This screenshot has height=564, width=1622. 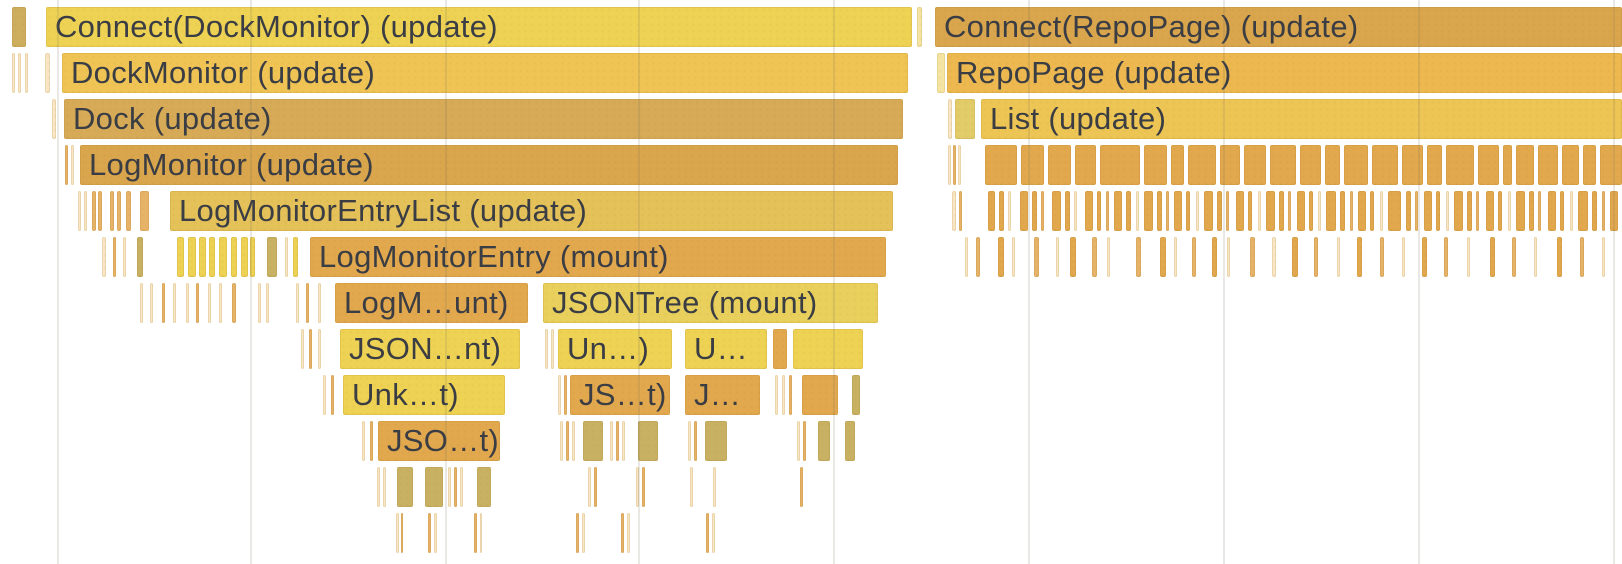 What do you see at coordinates (431, 303) in the screenshot?
I see `flame-bar-logm-unt: LogM…unt)` at bounding box center [431, 303].